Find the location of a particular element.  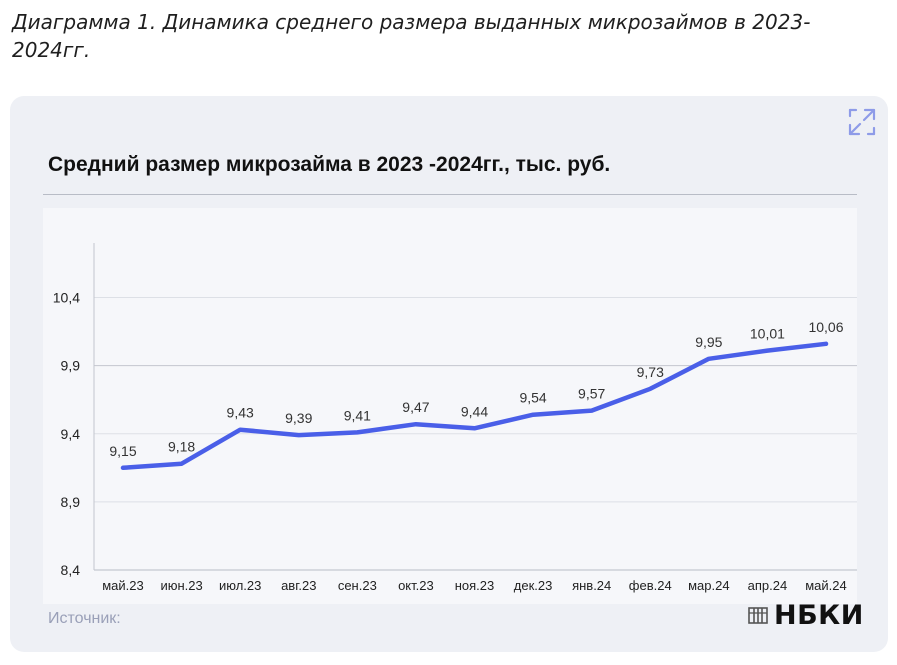

x-tick-label: апр.24 is located at coordinates (768, 585).